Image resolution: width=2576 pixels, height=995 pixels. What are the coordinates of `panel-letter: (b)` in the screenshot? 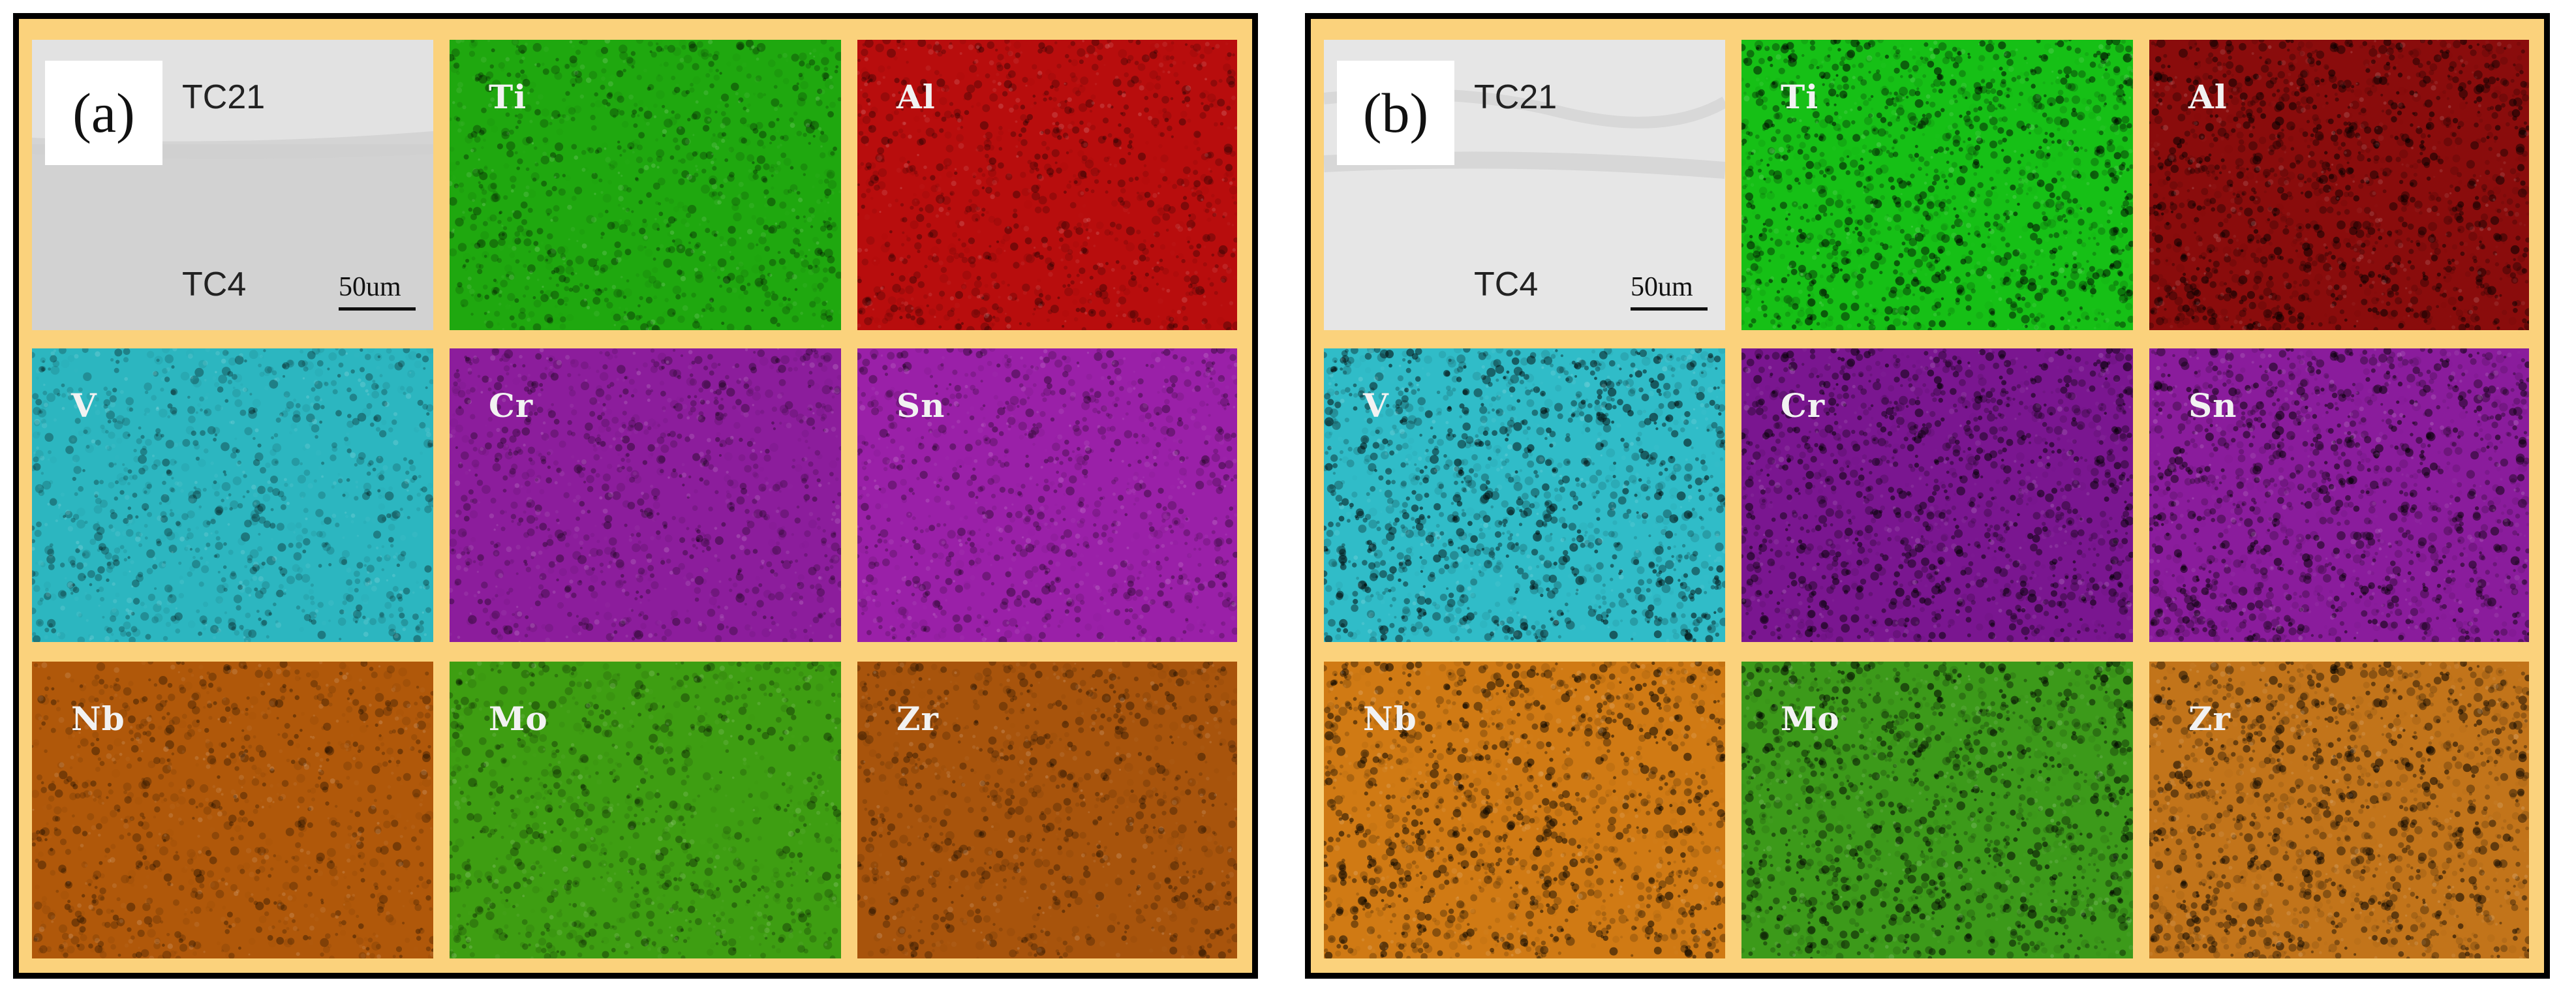 It's located at (1395, 113).